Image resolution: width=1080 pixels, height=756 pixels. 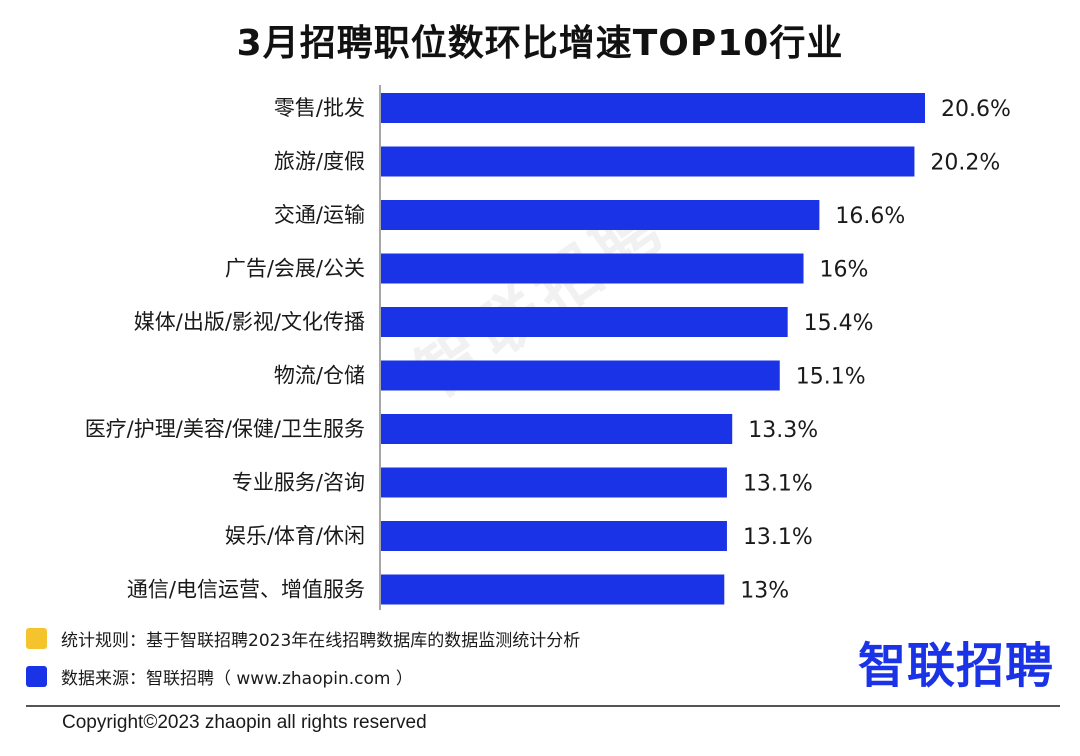 What do you see at coordinates (295, 536) in the screenshot?
I see `category-label-8: 娱乐/体育/休闲` at bounding box center [295, 536].